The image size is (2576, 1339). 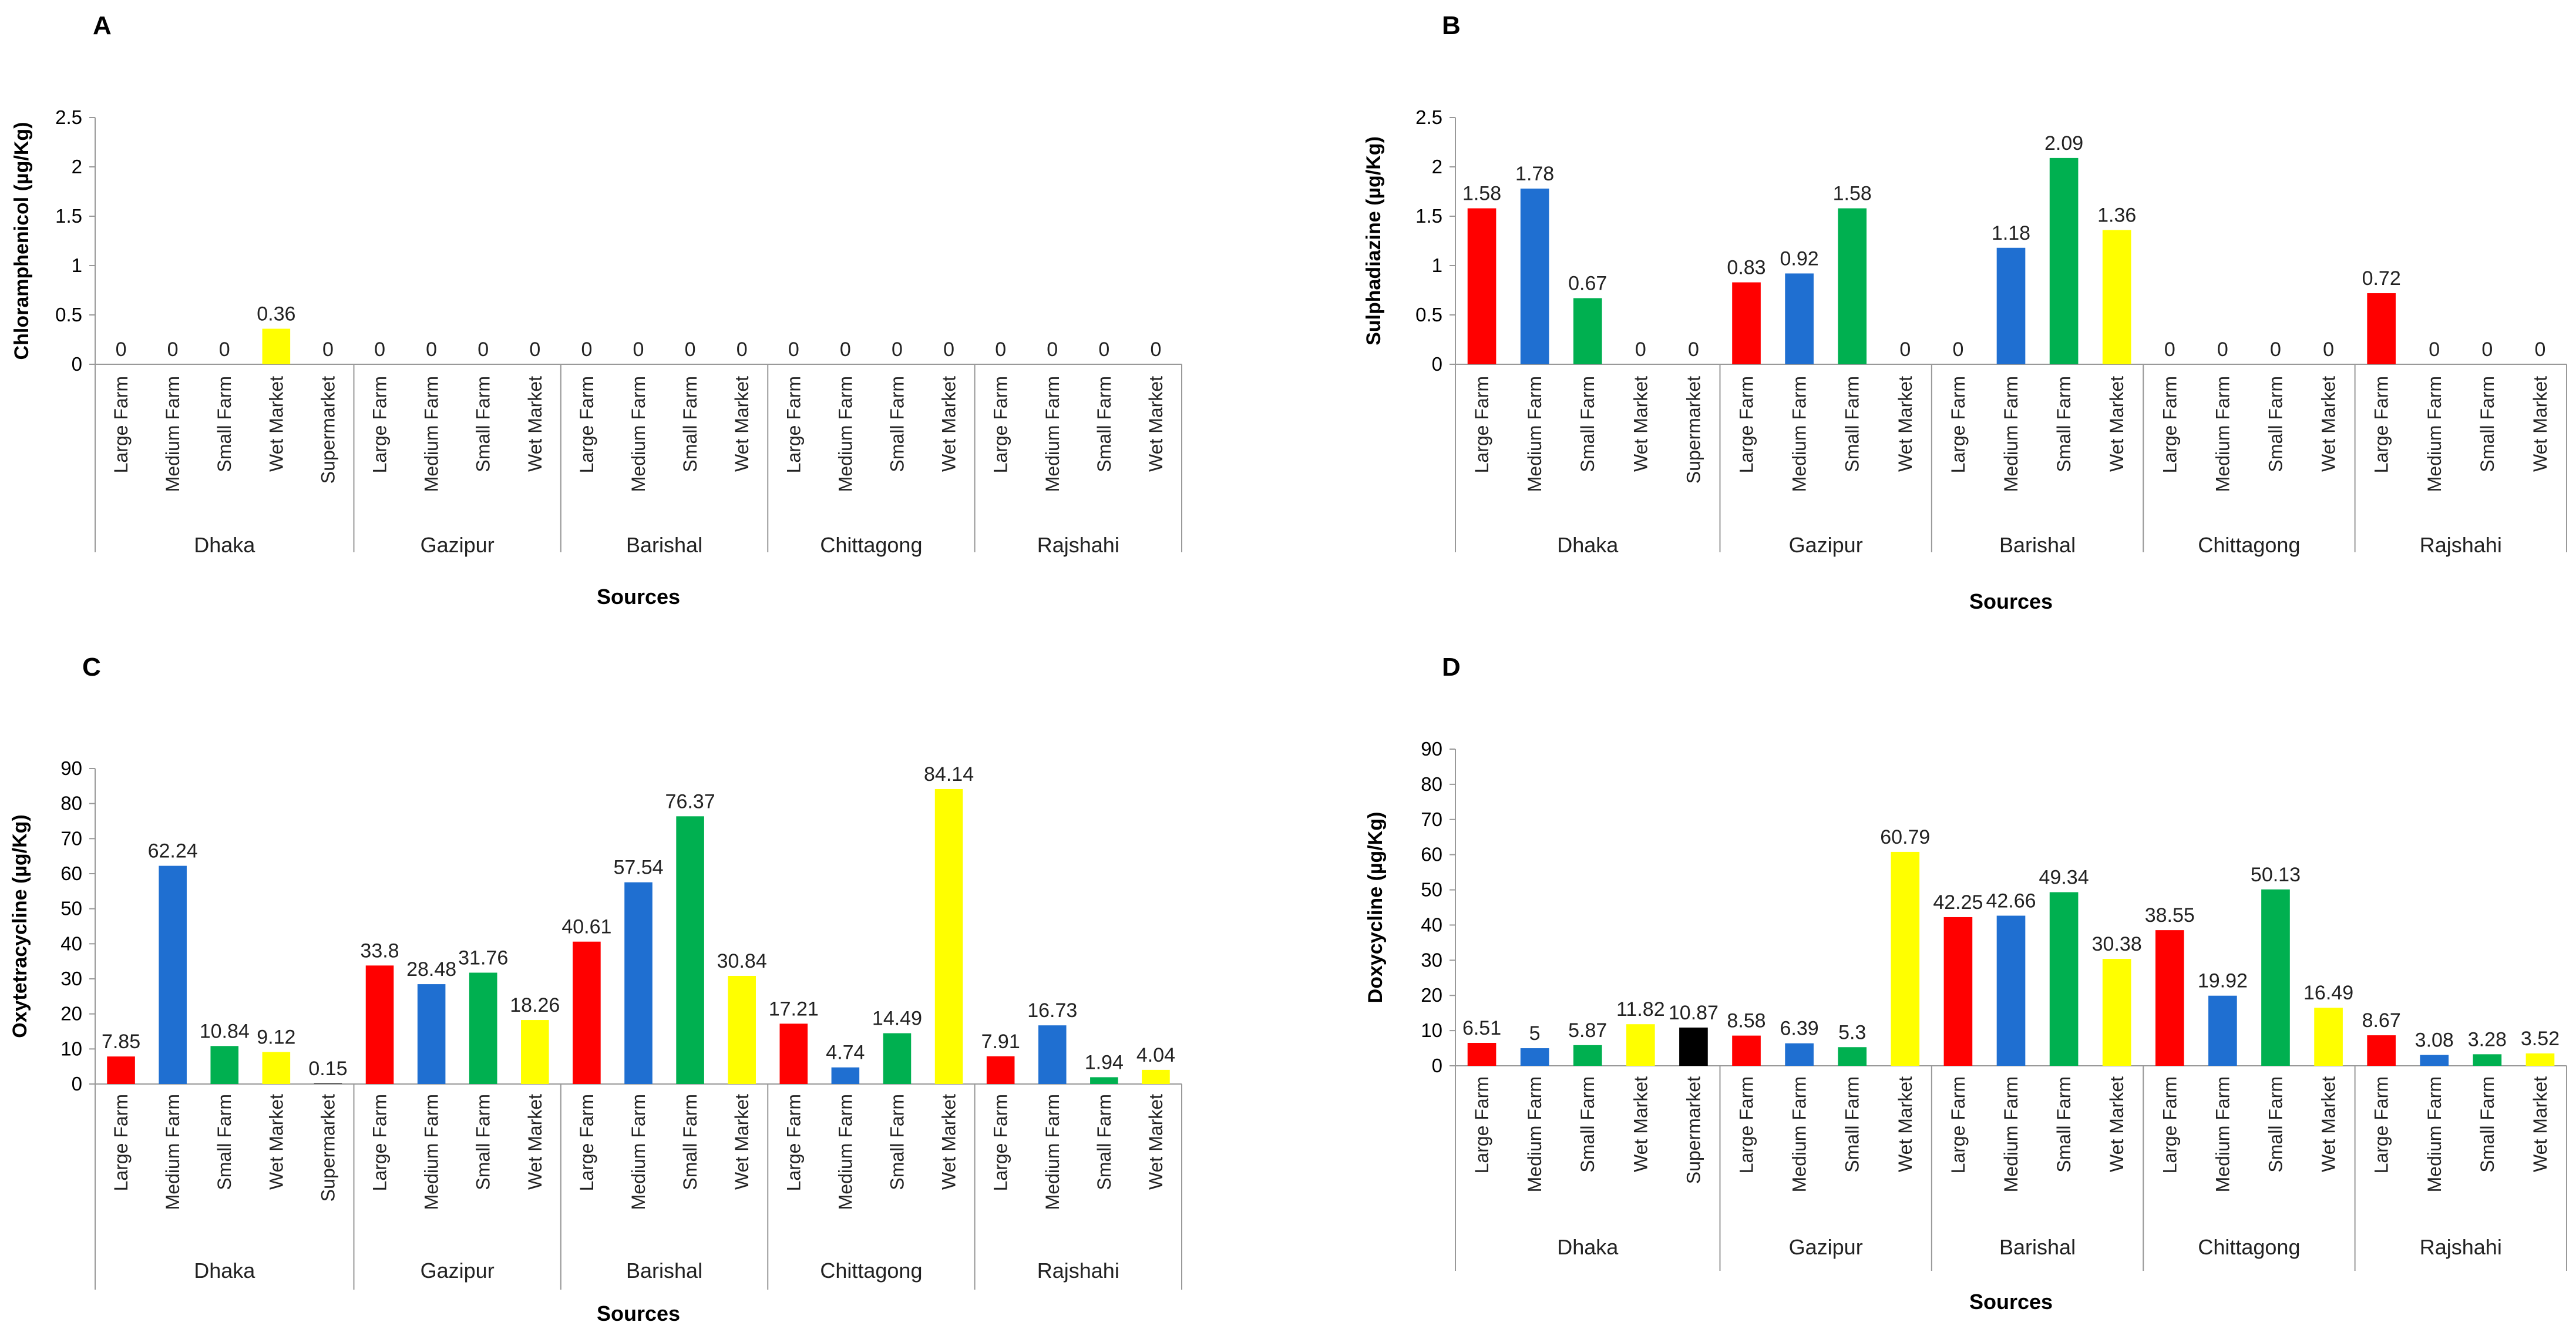 I want to click on data-label: 31.76, so click(x=483, y=958).